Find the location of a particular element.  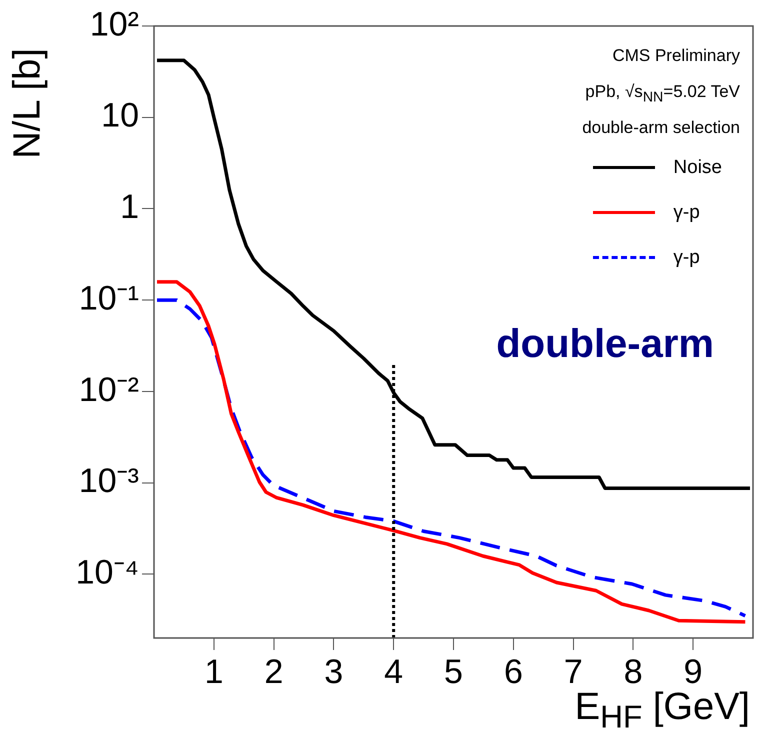

y-tick-label: 1 is located at coordinates (129, 207).